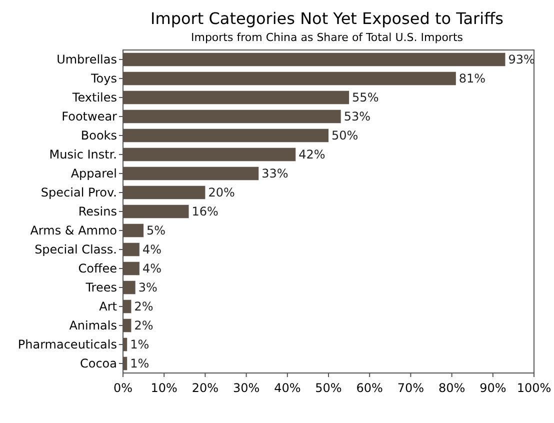 This screenshot has width=554, height=423. Describe the element at coordinates (365, 97) in the screenshot. I see `data-label: 55%` at that location.